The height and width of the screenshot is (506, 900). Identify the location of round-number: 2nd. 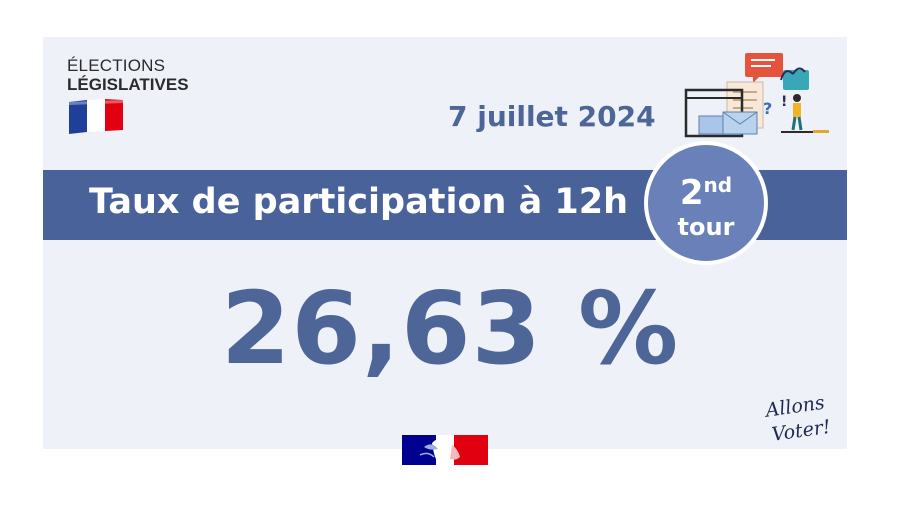
(706, 189).